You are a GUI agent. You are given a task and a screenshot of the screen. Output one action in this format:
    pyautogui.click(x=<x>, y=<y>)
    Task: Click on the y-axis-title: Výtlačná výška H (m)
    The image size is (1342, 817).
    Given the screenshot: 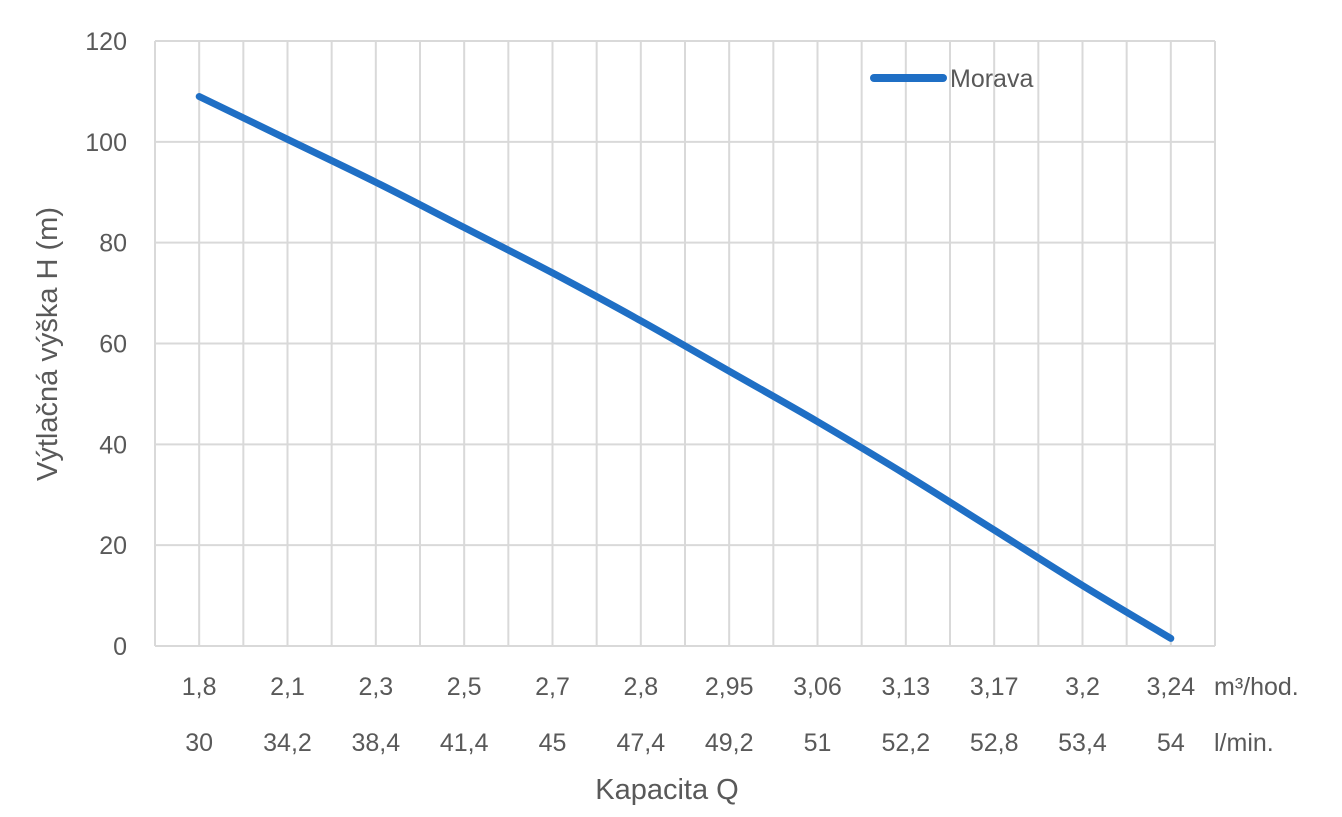 What is the action you would take?
    pyautogui.click(x=48, y=344)
    